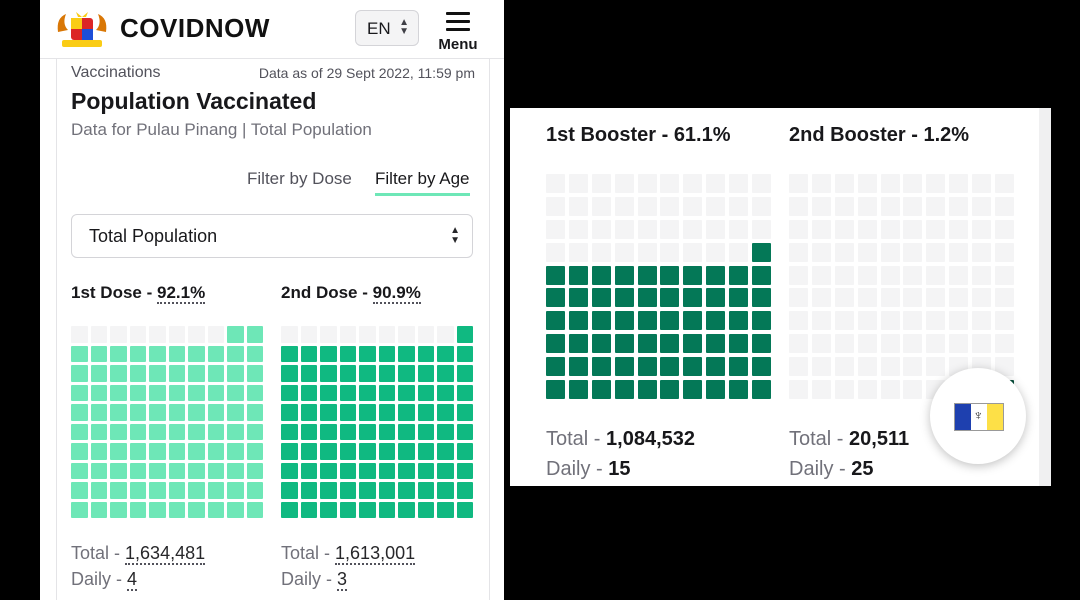 This screenshot has width=1080, height=600. I want to click on tab-filter-by-age: Filter by Age, so click(422, 182).